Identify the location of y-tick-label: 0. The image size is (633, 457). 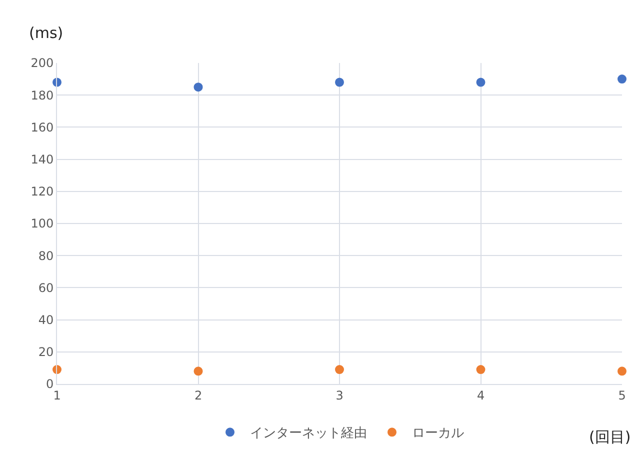
(50, 384).